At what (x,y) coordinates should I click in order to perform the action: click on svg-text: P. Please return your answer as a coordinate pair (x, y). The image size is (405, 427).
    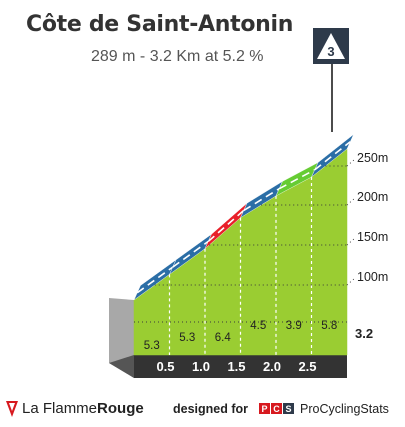
    Looking at the image, I should click on (264, 409).